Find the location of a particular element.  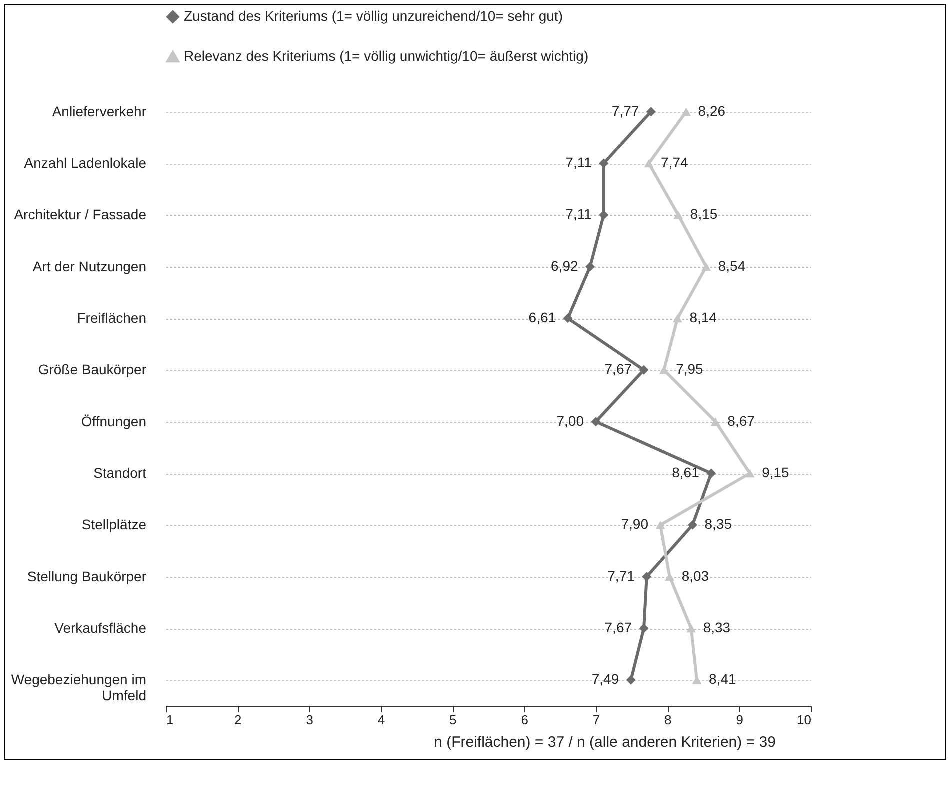

y-tick-label: Standort is located at coordinates (120, 473).